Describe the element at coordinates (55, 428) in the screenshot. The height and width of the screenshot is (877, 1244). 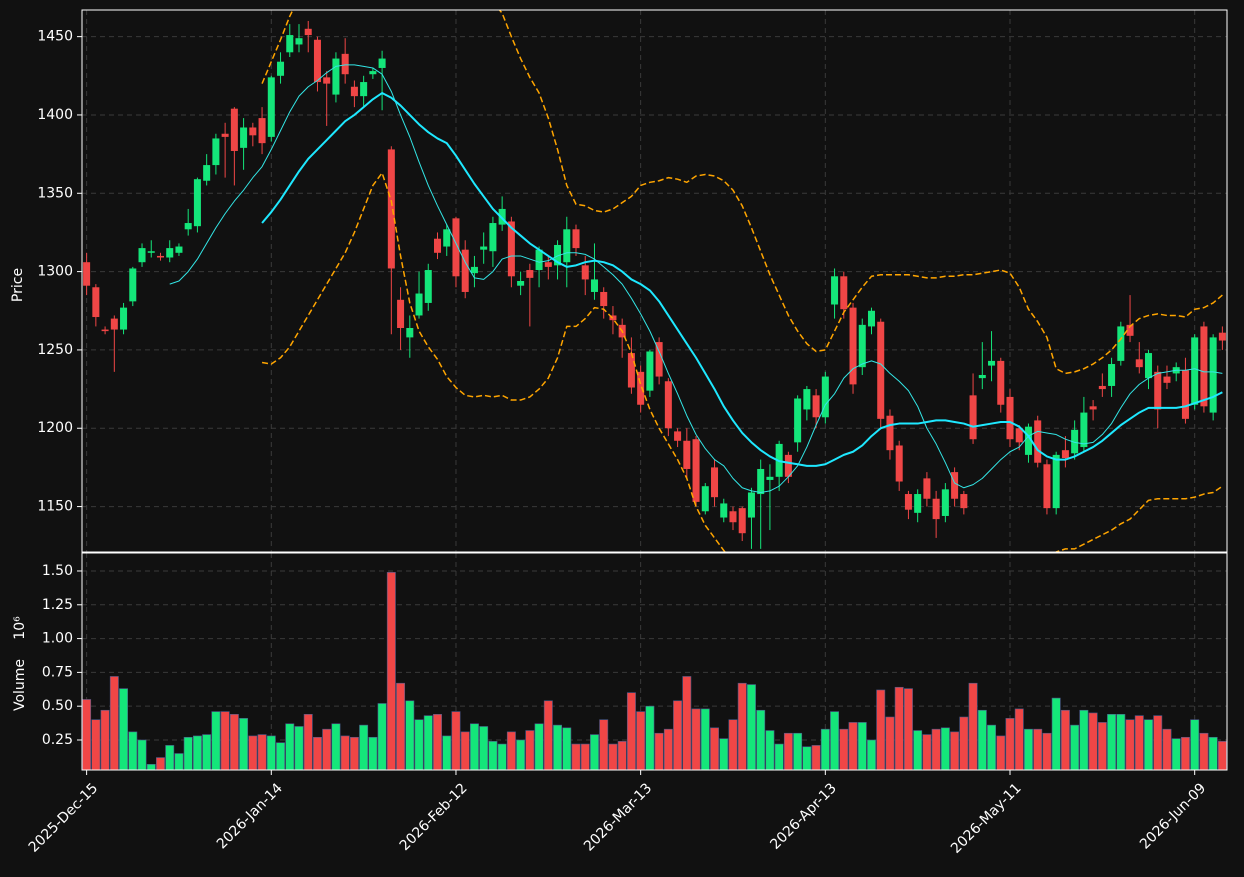
I see `y-tick-label: 1200` at that location.